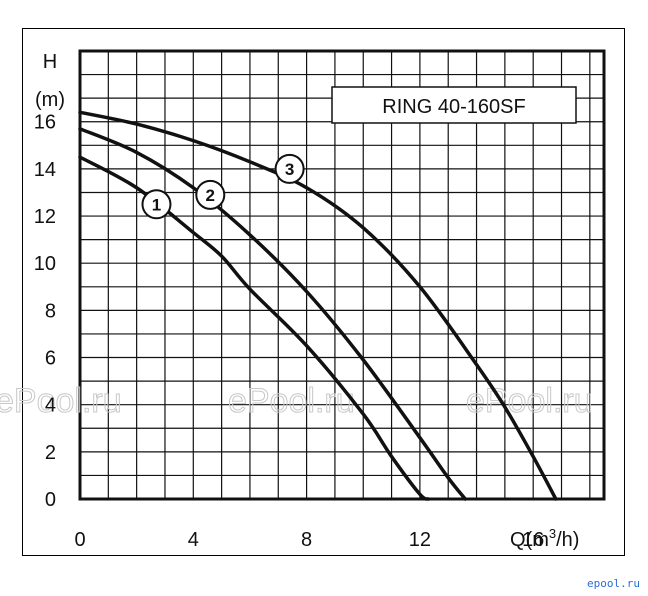 The image size is (648, 596). I want to click on x-tick-label: 0, so click(79, 540).